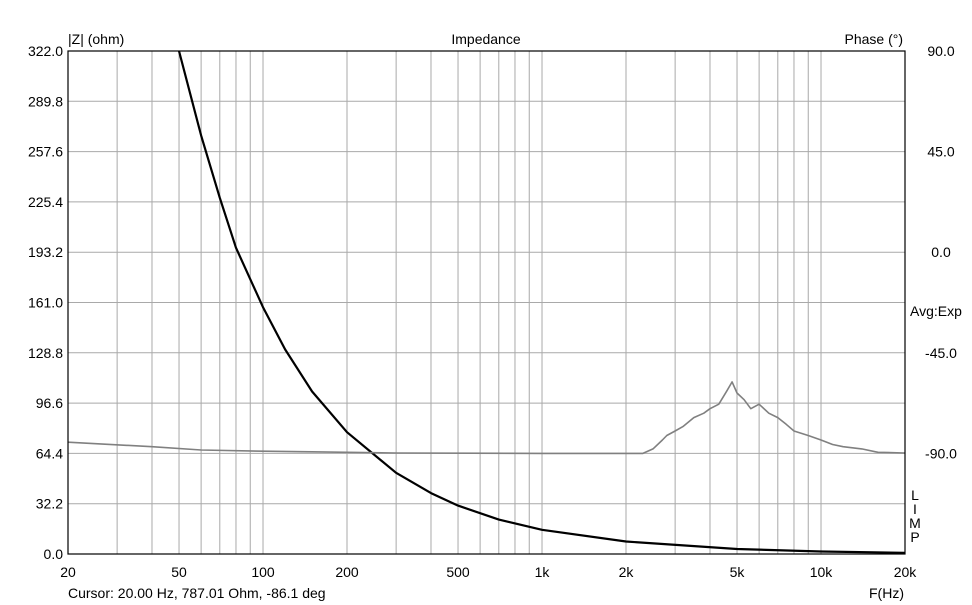 The height and width of the screenshot is (605, 972). What do you see at coordinates (941, 353) in the screenshot?
I see `y2-tick-label: -45.0` at bounding box center [941, 353].